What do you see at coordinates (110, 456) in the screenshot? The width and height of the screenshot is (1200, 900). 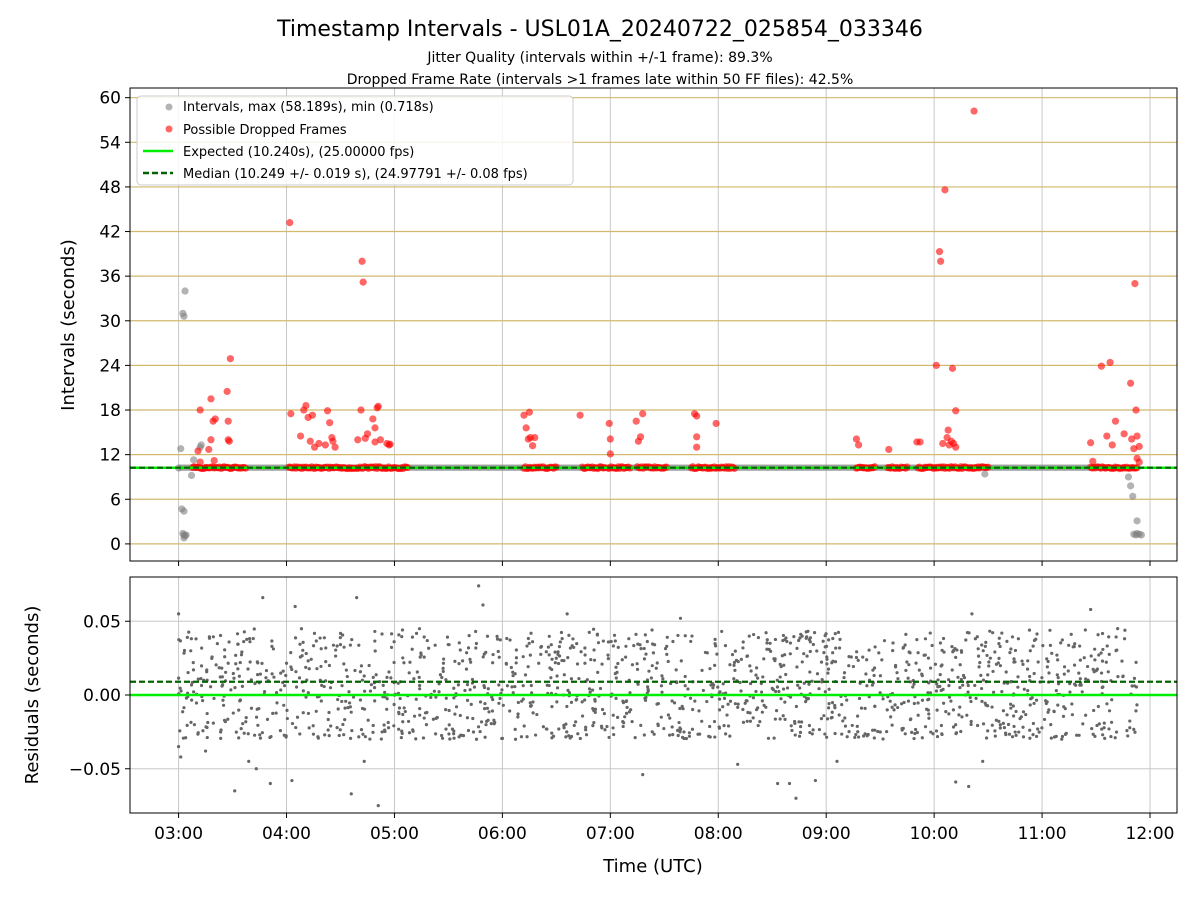 I see `intervals-y-tick-label: 12` at bounding box center [110, 456].